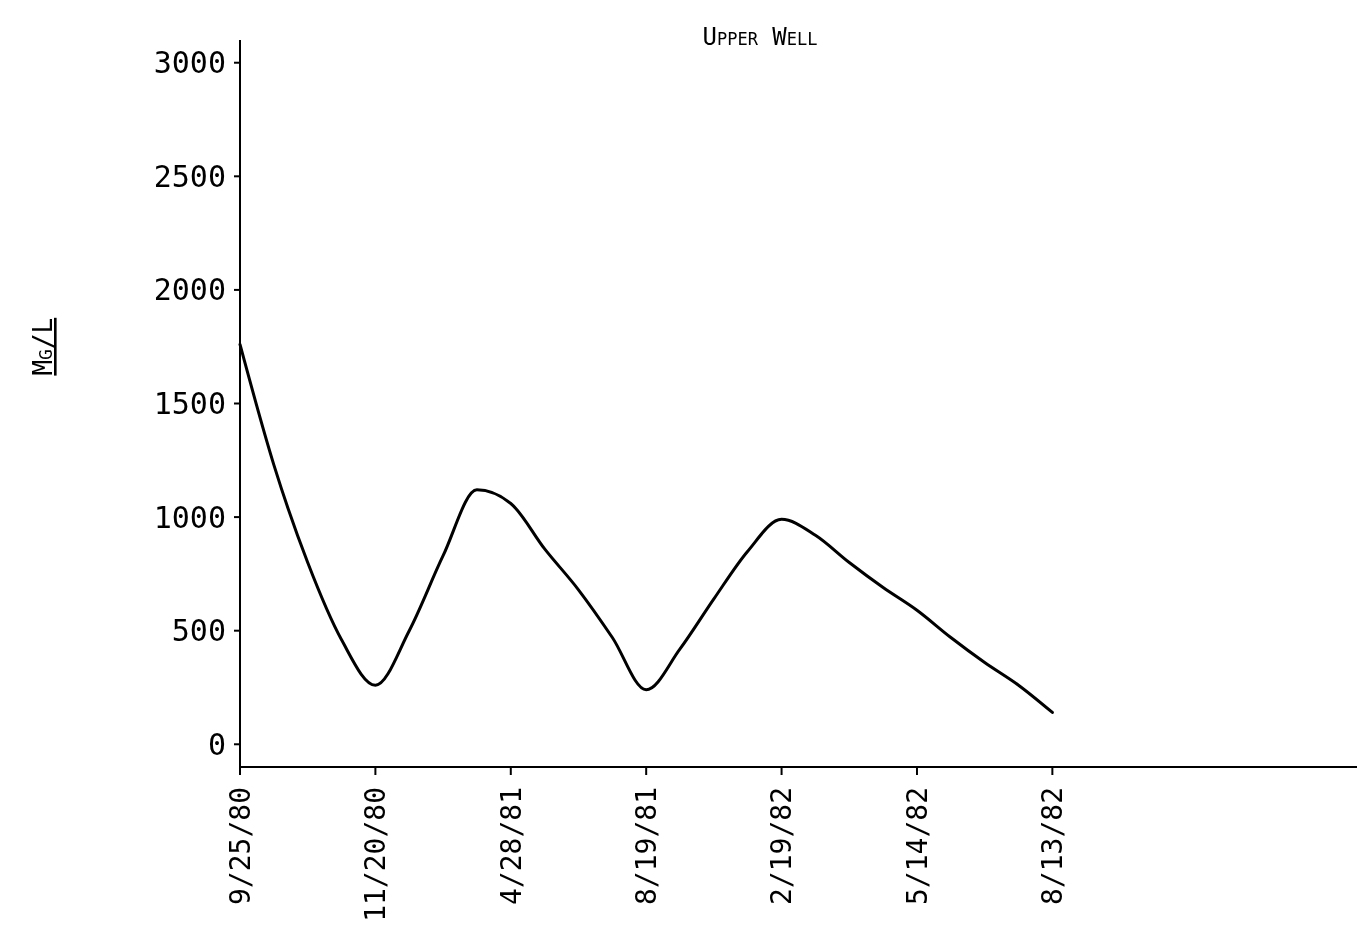 The width and height of the screenshot is (1357, 944). Describe the element at coordinates (43, 346) in the screenshot. I see `y-axis-title: Mg/L` at that location.